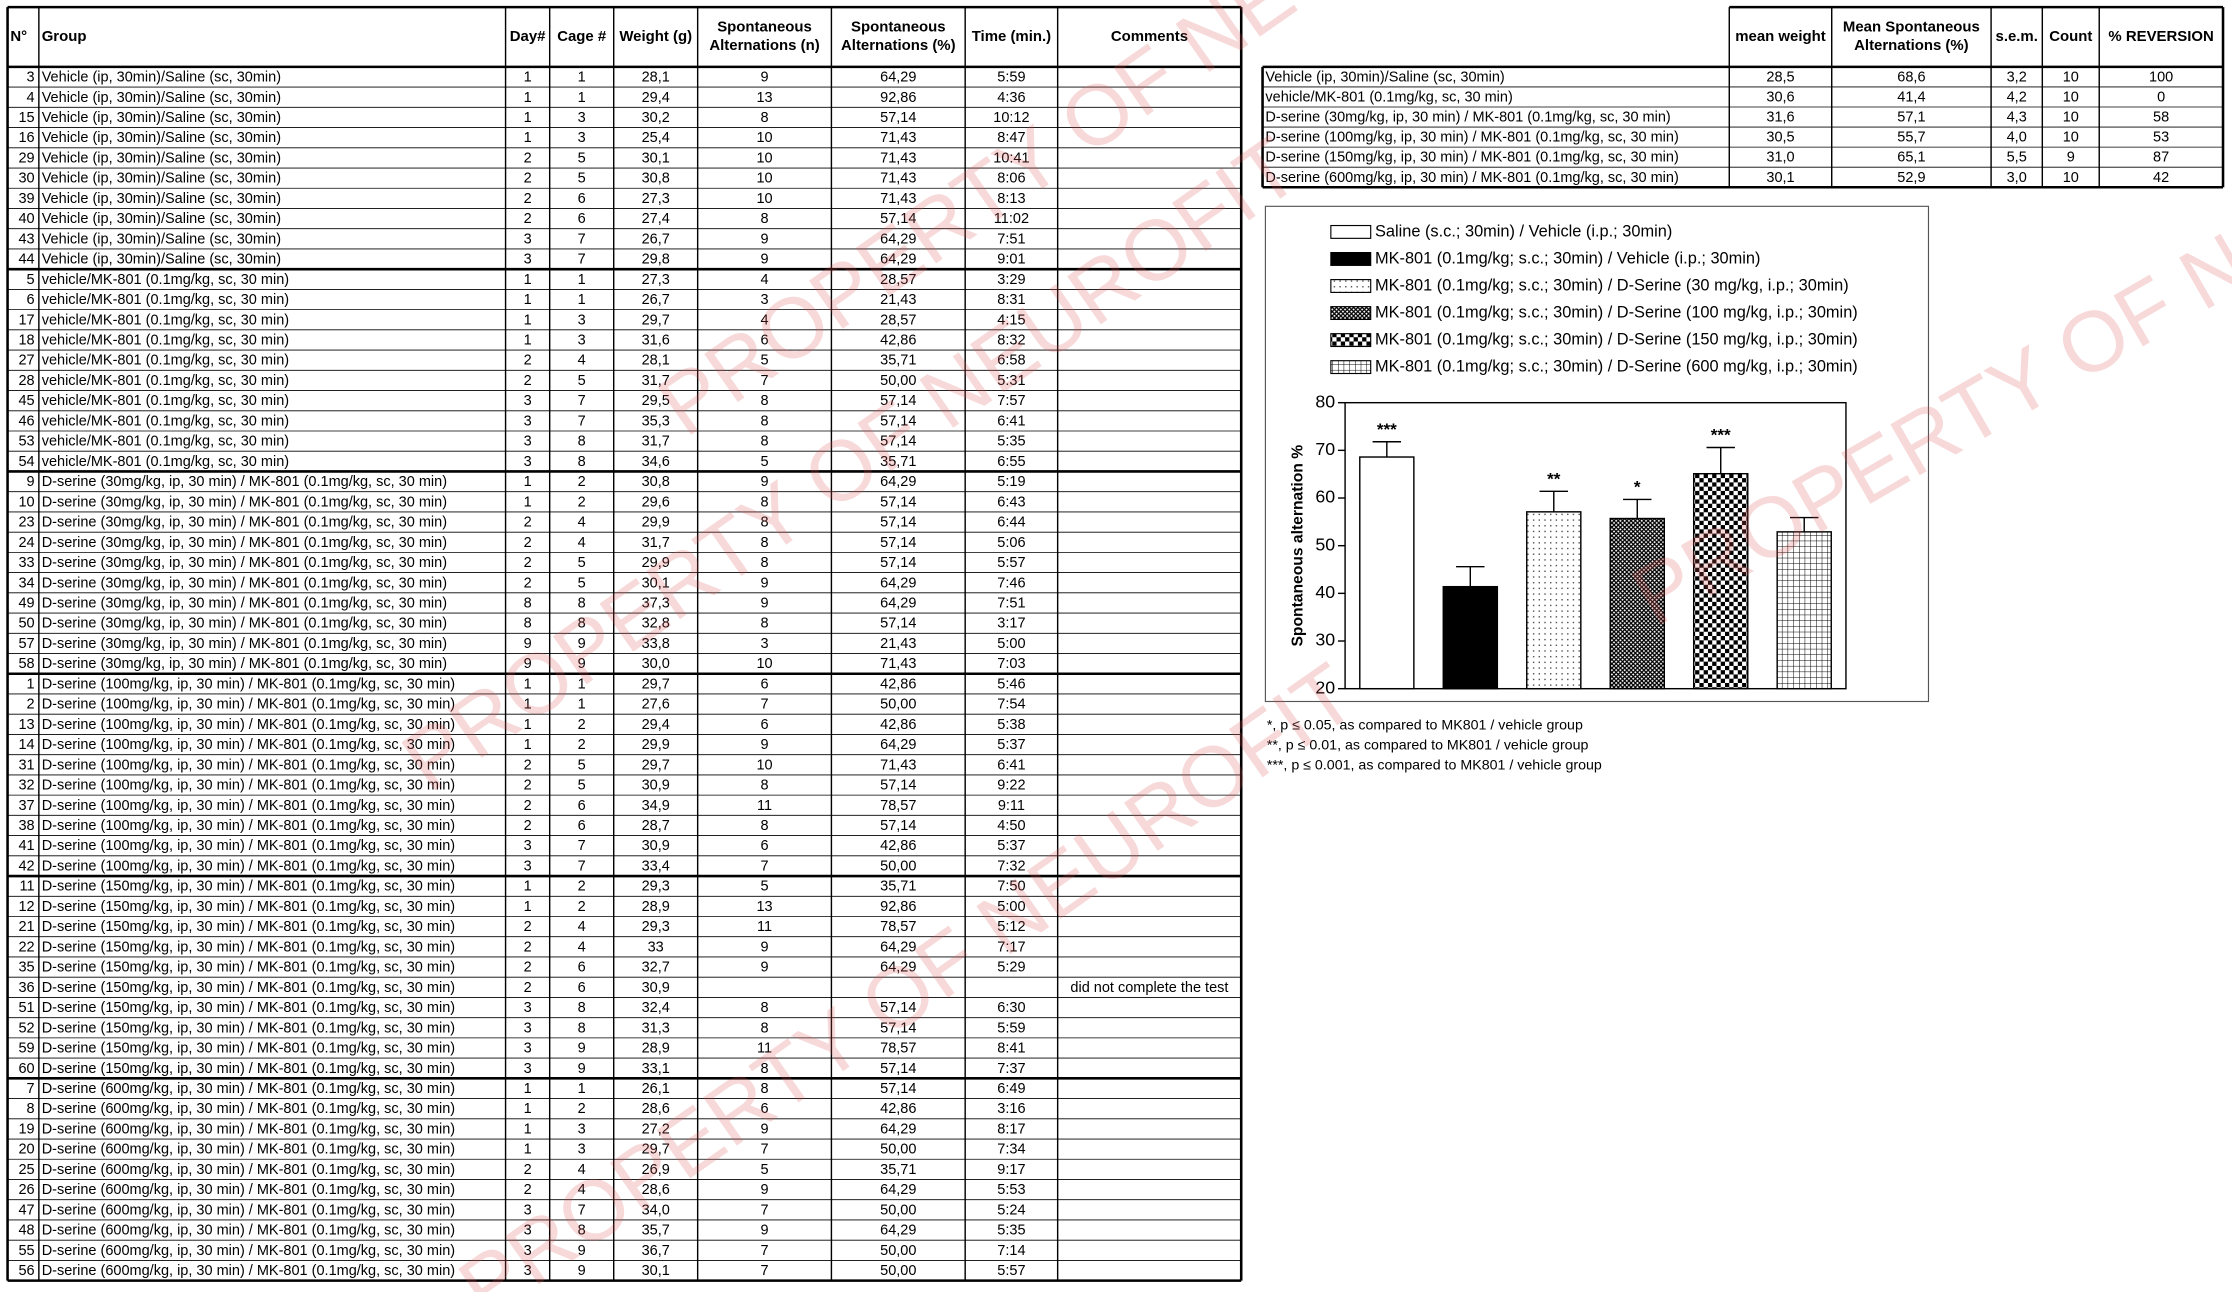 This screenshot has height=1292, width=2232. I want to click on cell: 9:01, so click(1011, 260).